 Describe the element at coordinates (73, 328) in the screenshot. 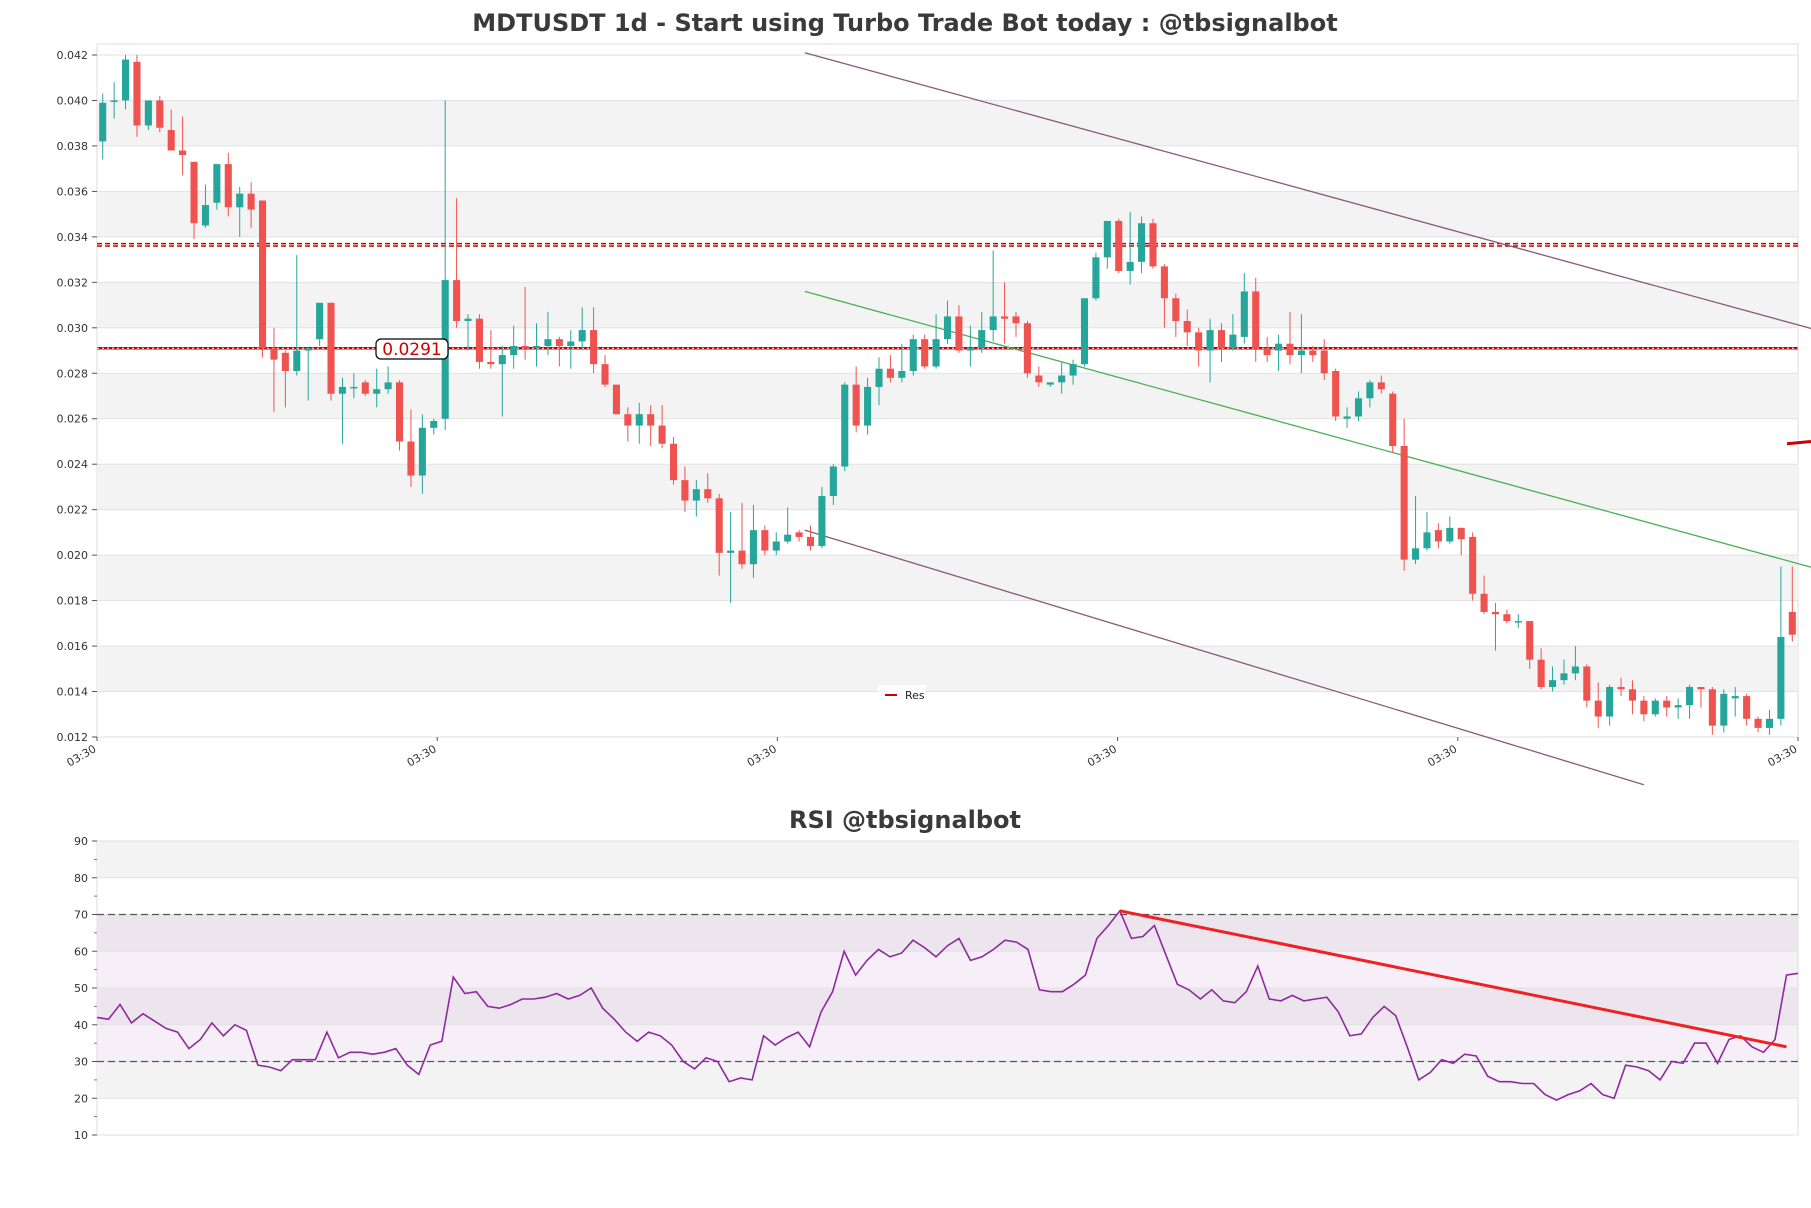

I see `price-tick-label: 0.030` at that location.